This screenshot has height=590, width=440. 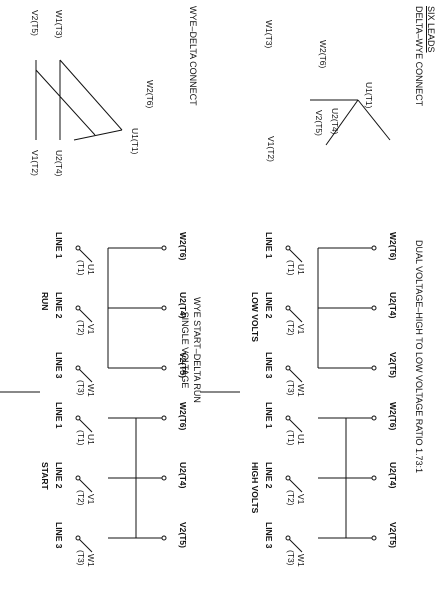 What do you see at coordinates (393, 246) in the screenshot?
I see `low-top-lead-0: W2(T6)` at bounding box center [393, 246].